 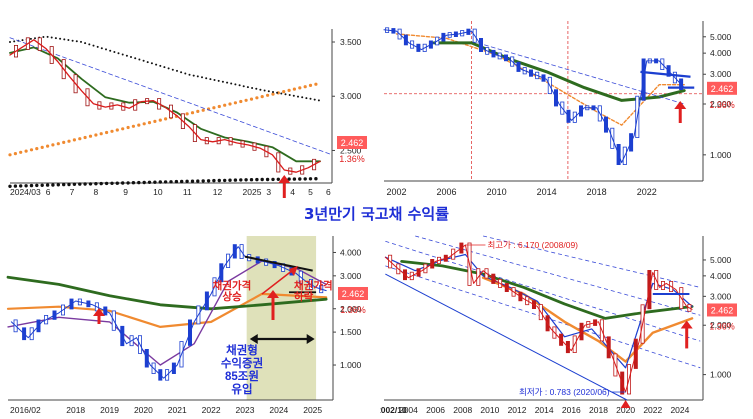 I want to click on trend-line, so click(x=581, y=73).